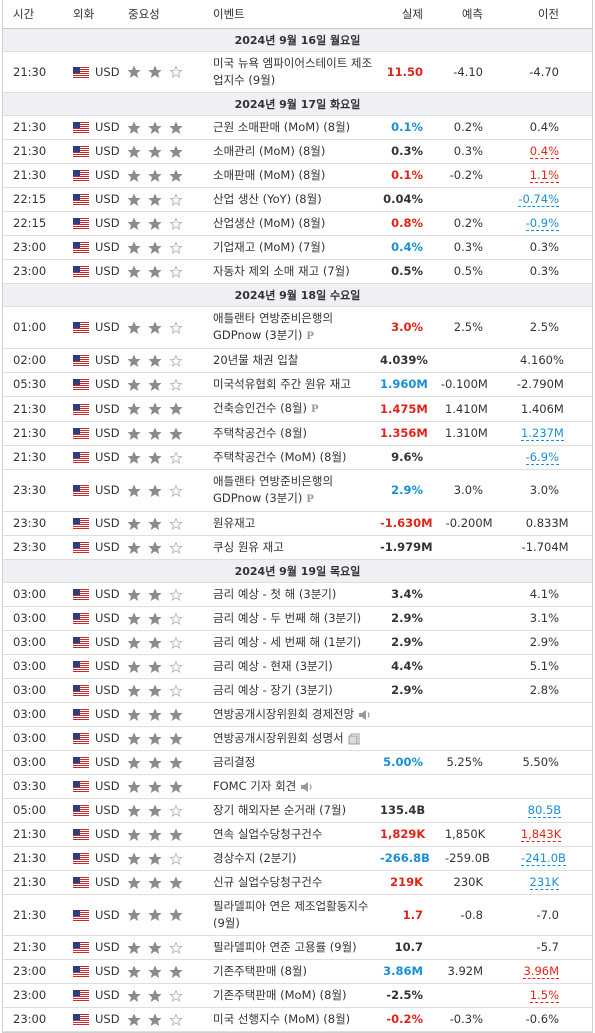 The image size is (595, 1033). Describe the element at coordinates (256, 360) in the screenshot. I see `event-name: 20년물 채권 입찰` at that location.